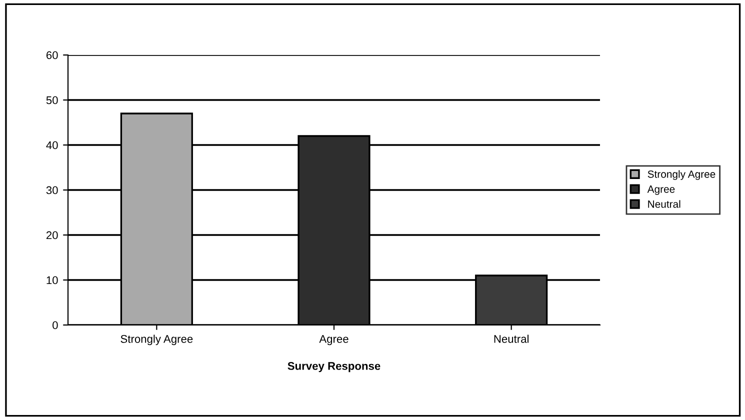  I want to click on legend-label: Agree, so click(661, 190).